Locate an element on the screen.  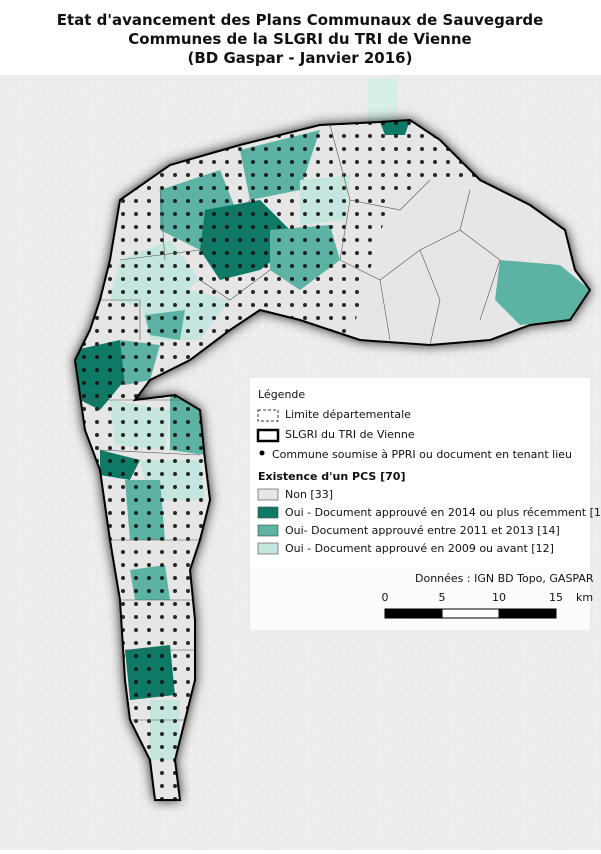
legend-label: SLGRI du TRI de Vienne is located at coordinates (350, 434).